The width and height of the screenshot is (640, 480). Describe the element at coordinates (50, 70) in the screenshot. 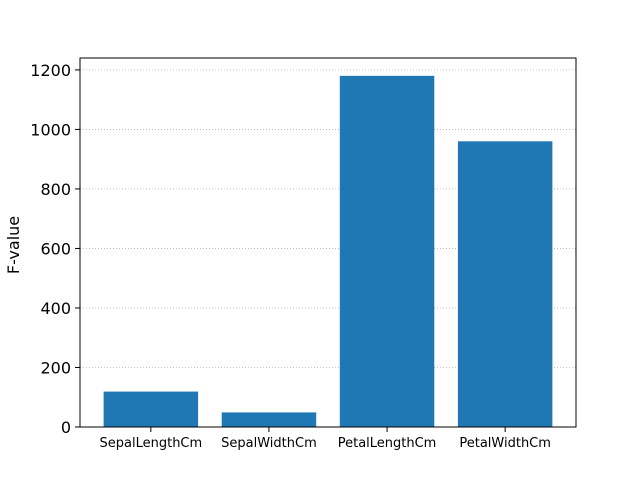

I see `y-tick-label-1200: 1200` at that location.